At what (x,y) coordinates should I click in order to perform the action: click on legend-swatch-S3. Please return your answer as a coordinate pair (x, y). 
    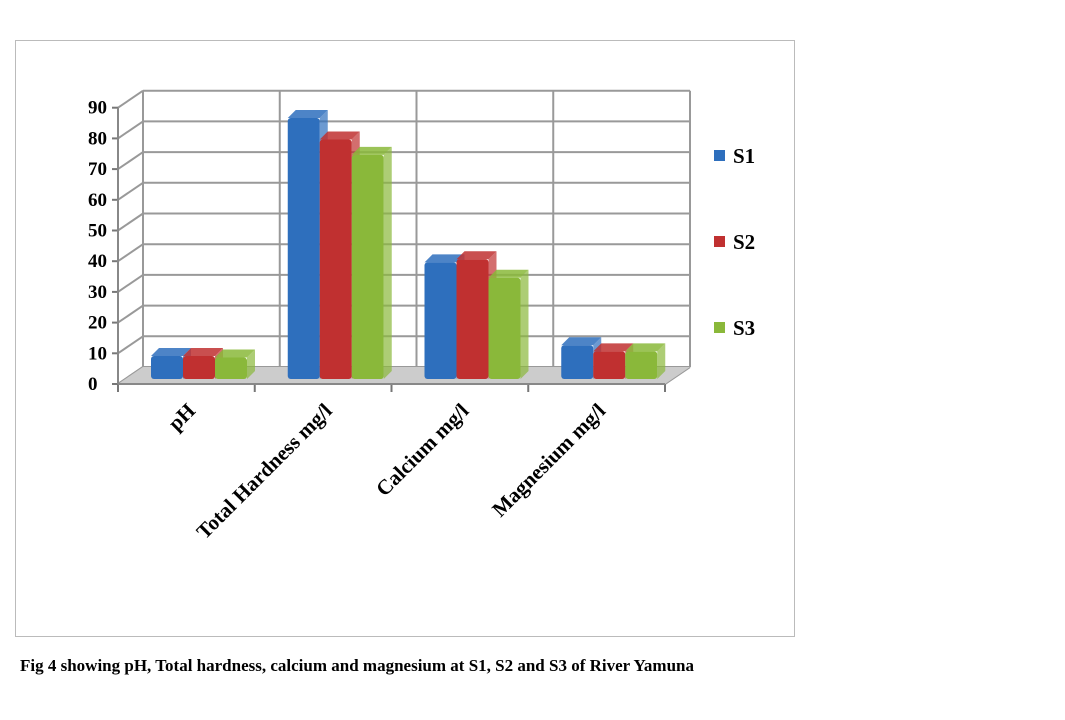
    Looking at the image, I should click on (719, 327).